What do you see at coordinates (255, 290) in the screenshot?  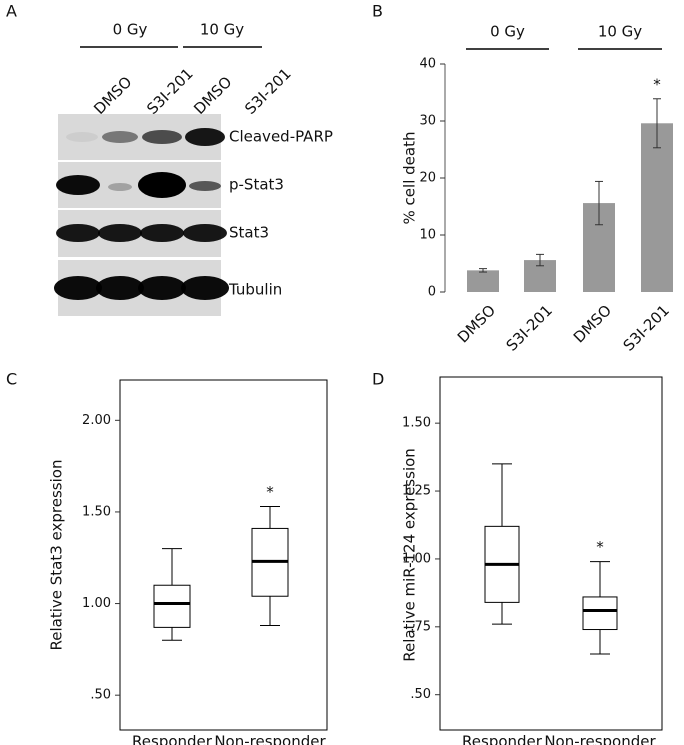 I see `row-label: Tubulin` at bounding box center [255, 290].